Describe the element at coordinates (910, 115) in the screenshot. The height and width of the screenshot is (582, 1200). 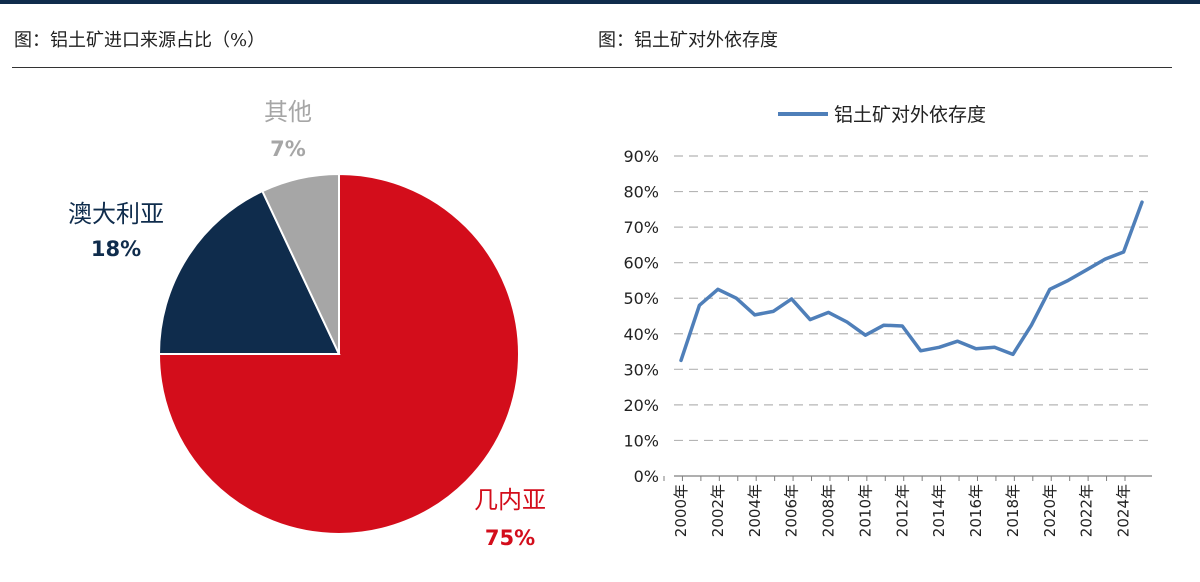
I see `legend-label: 铝土矿对外依存度` at that location.